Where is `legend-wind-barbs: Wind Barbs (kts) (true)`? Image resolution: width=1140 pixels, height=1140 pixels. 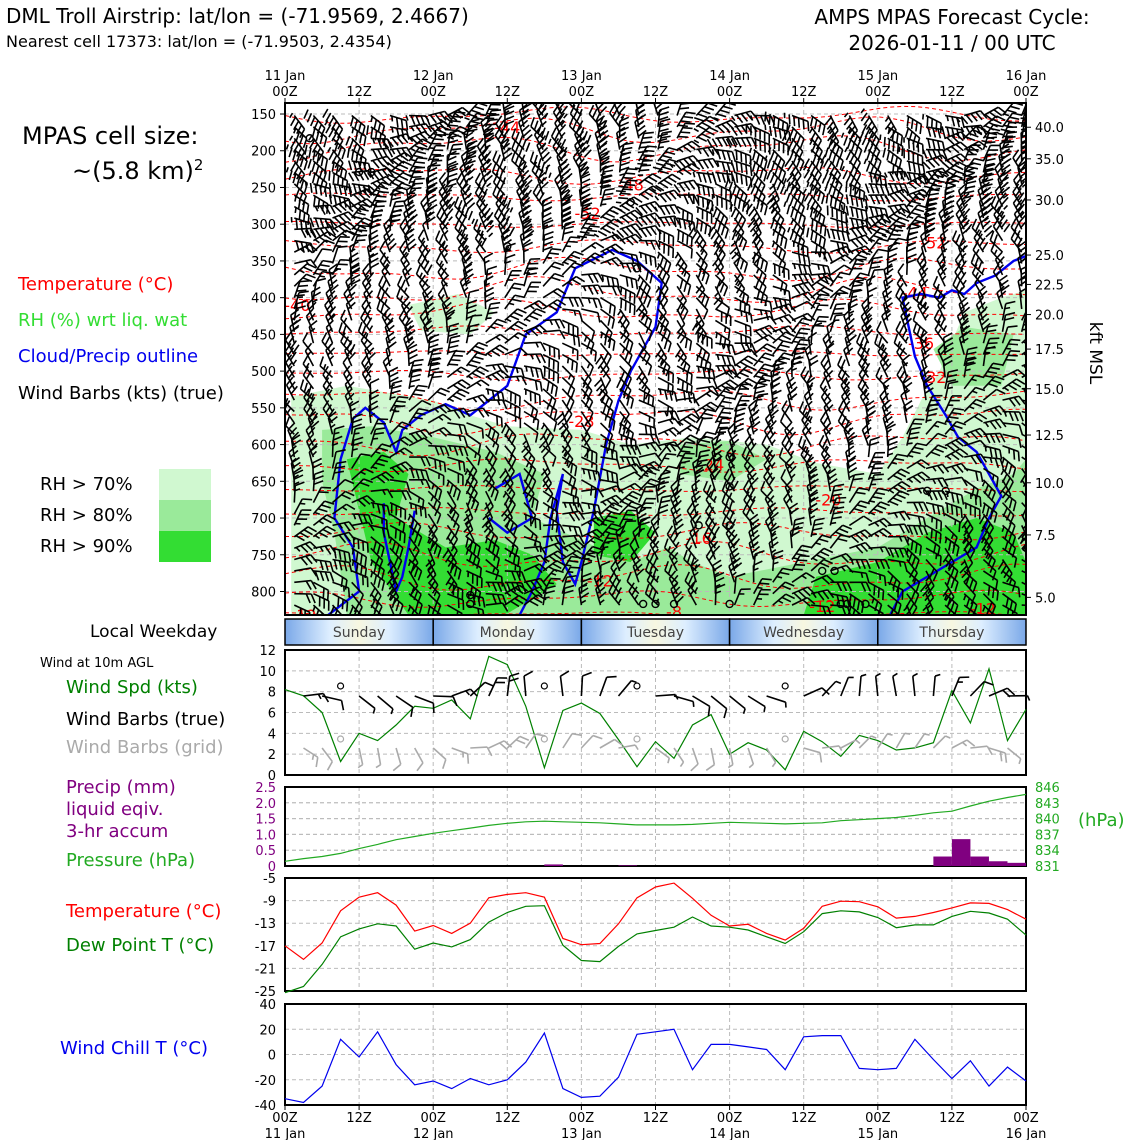 legend-wind-barbs: Wind Barbs (kts) (true) is located at coordinates (121, 393).